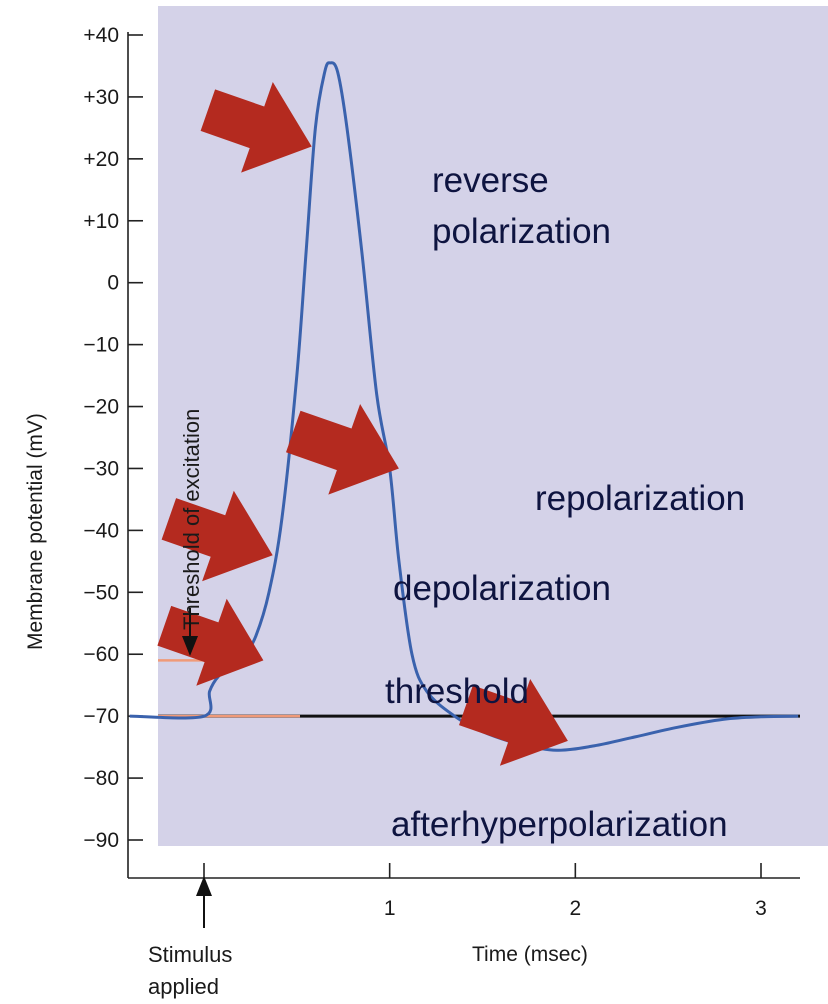 This screenshot has width=828, height=1004. What do you see at coordinates (640, 498) in the screenshot?
I see `annotation-label: repolarization` at bounding box center [640, 498].